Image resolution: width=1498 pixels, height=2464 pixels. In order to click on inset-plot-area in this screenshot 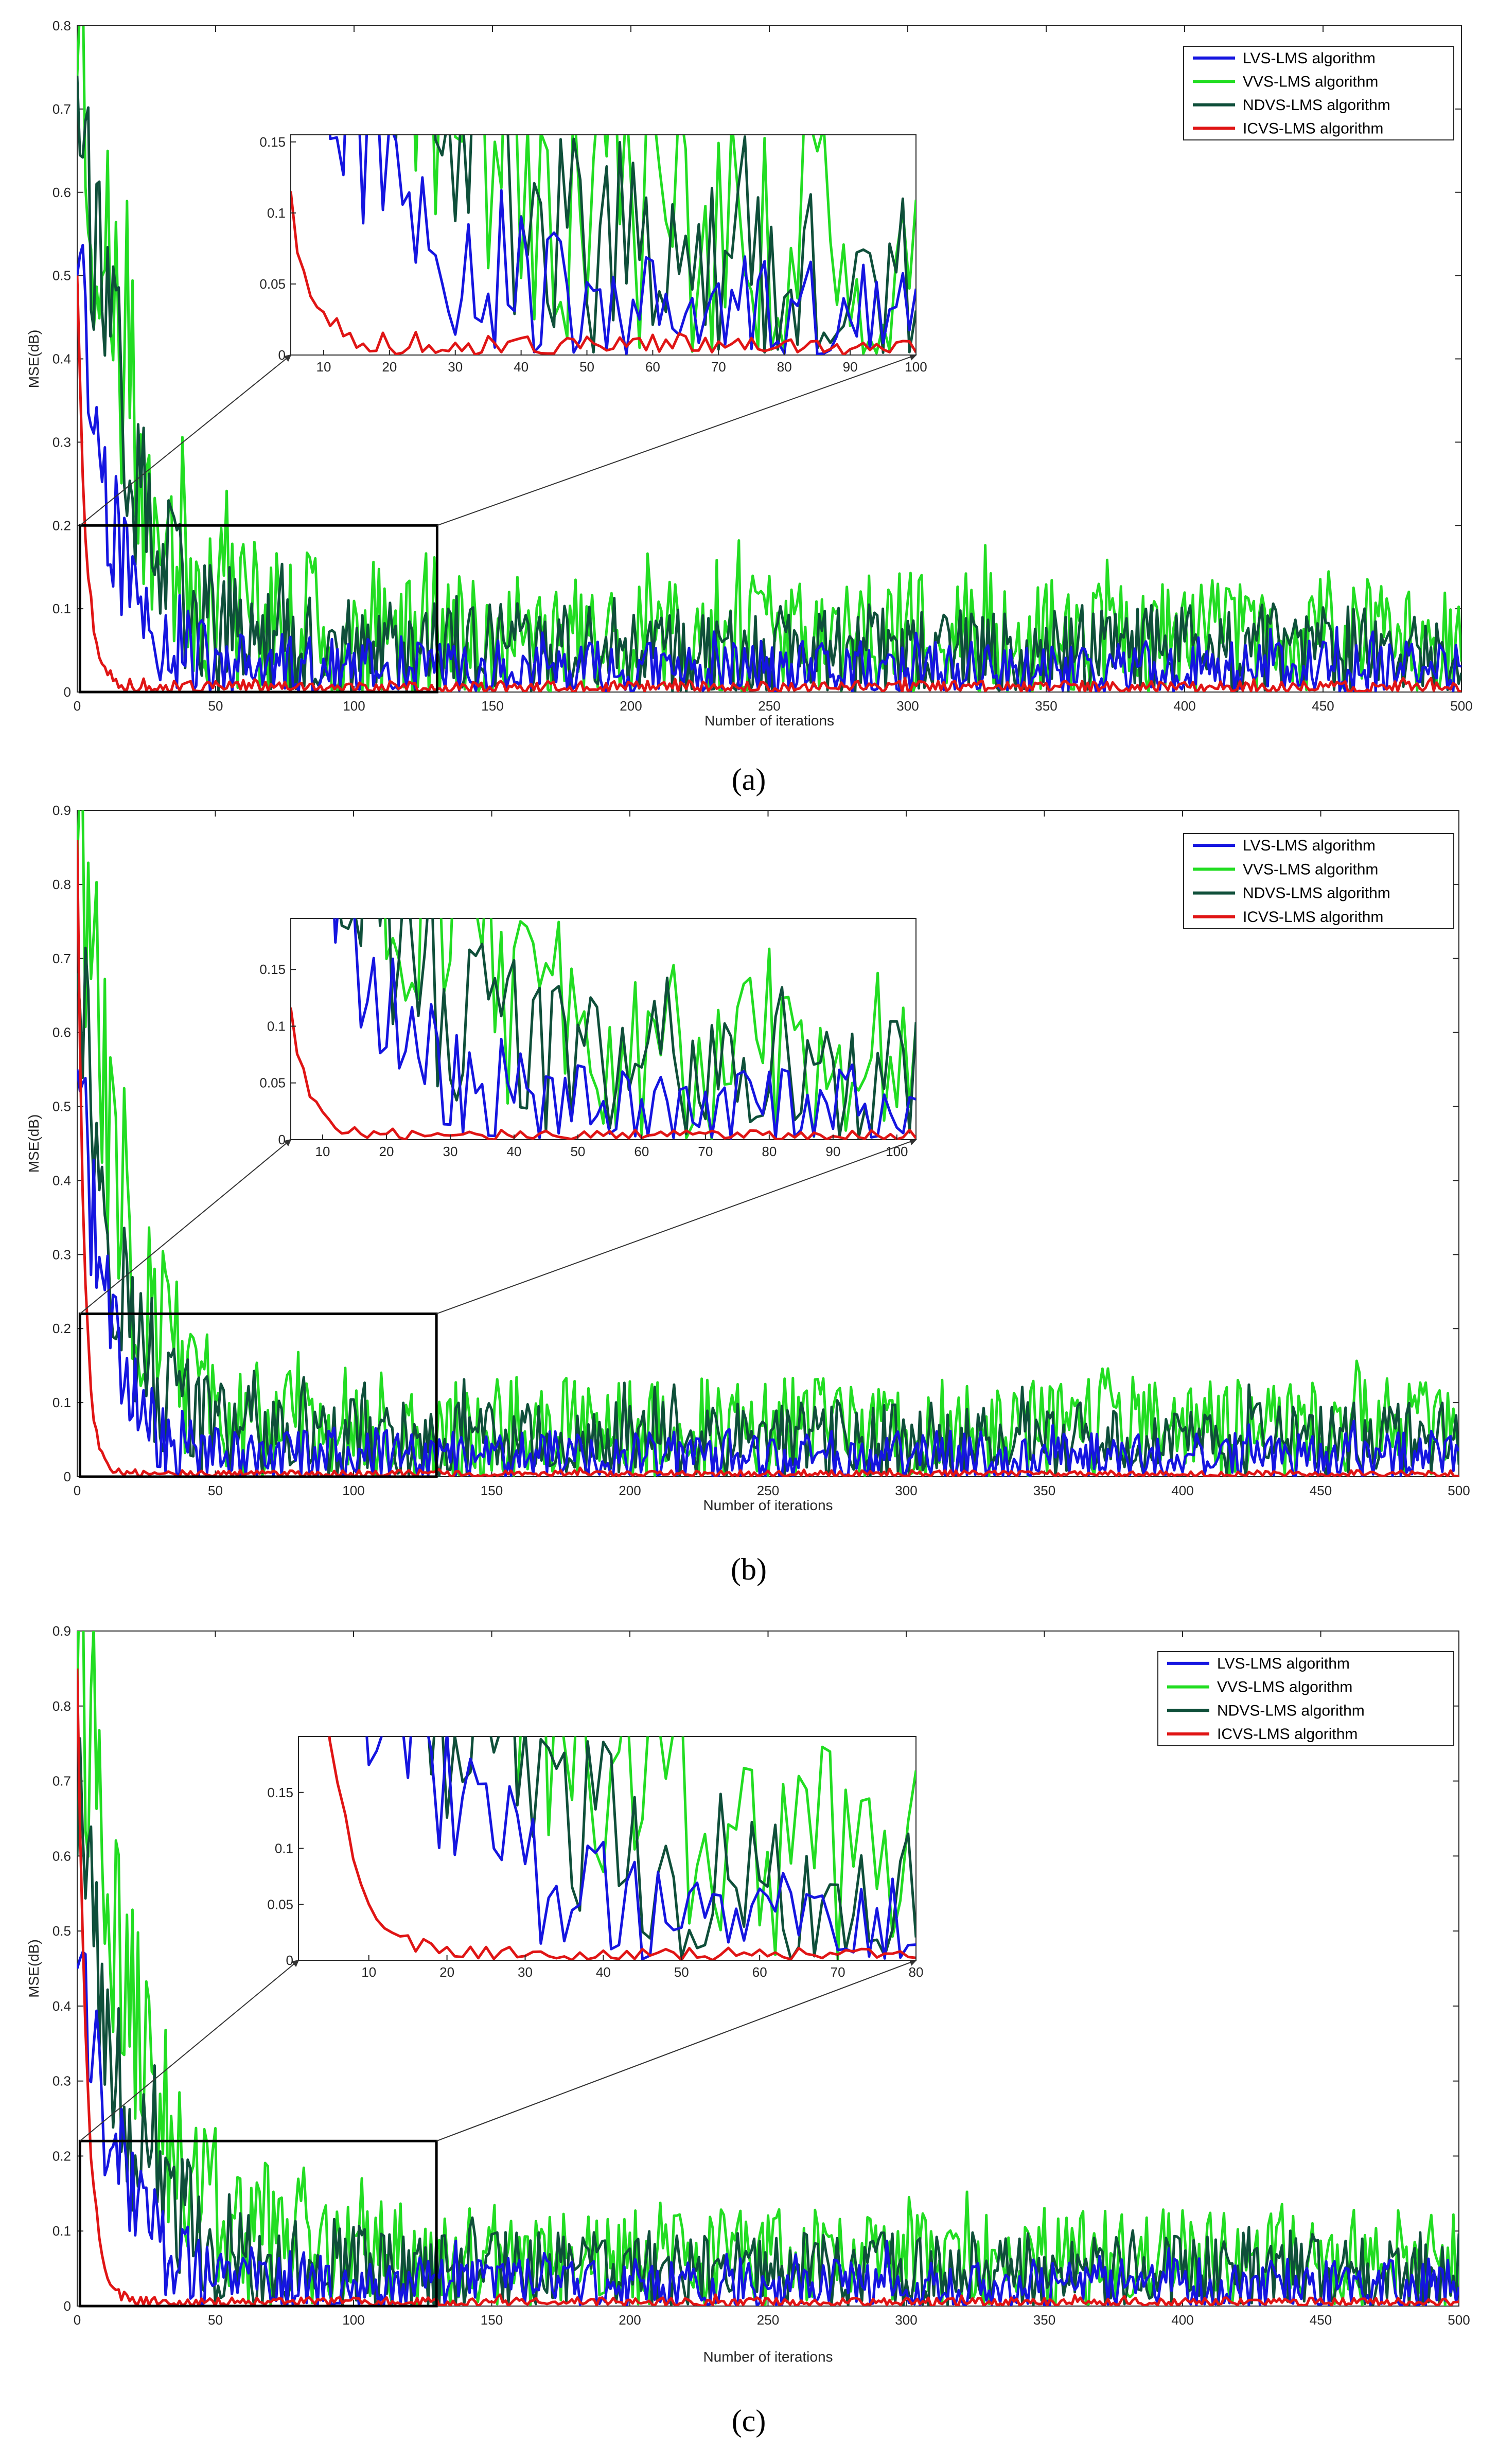, I will do `click(607, 1848)`.